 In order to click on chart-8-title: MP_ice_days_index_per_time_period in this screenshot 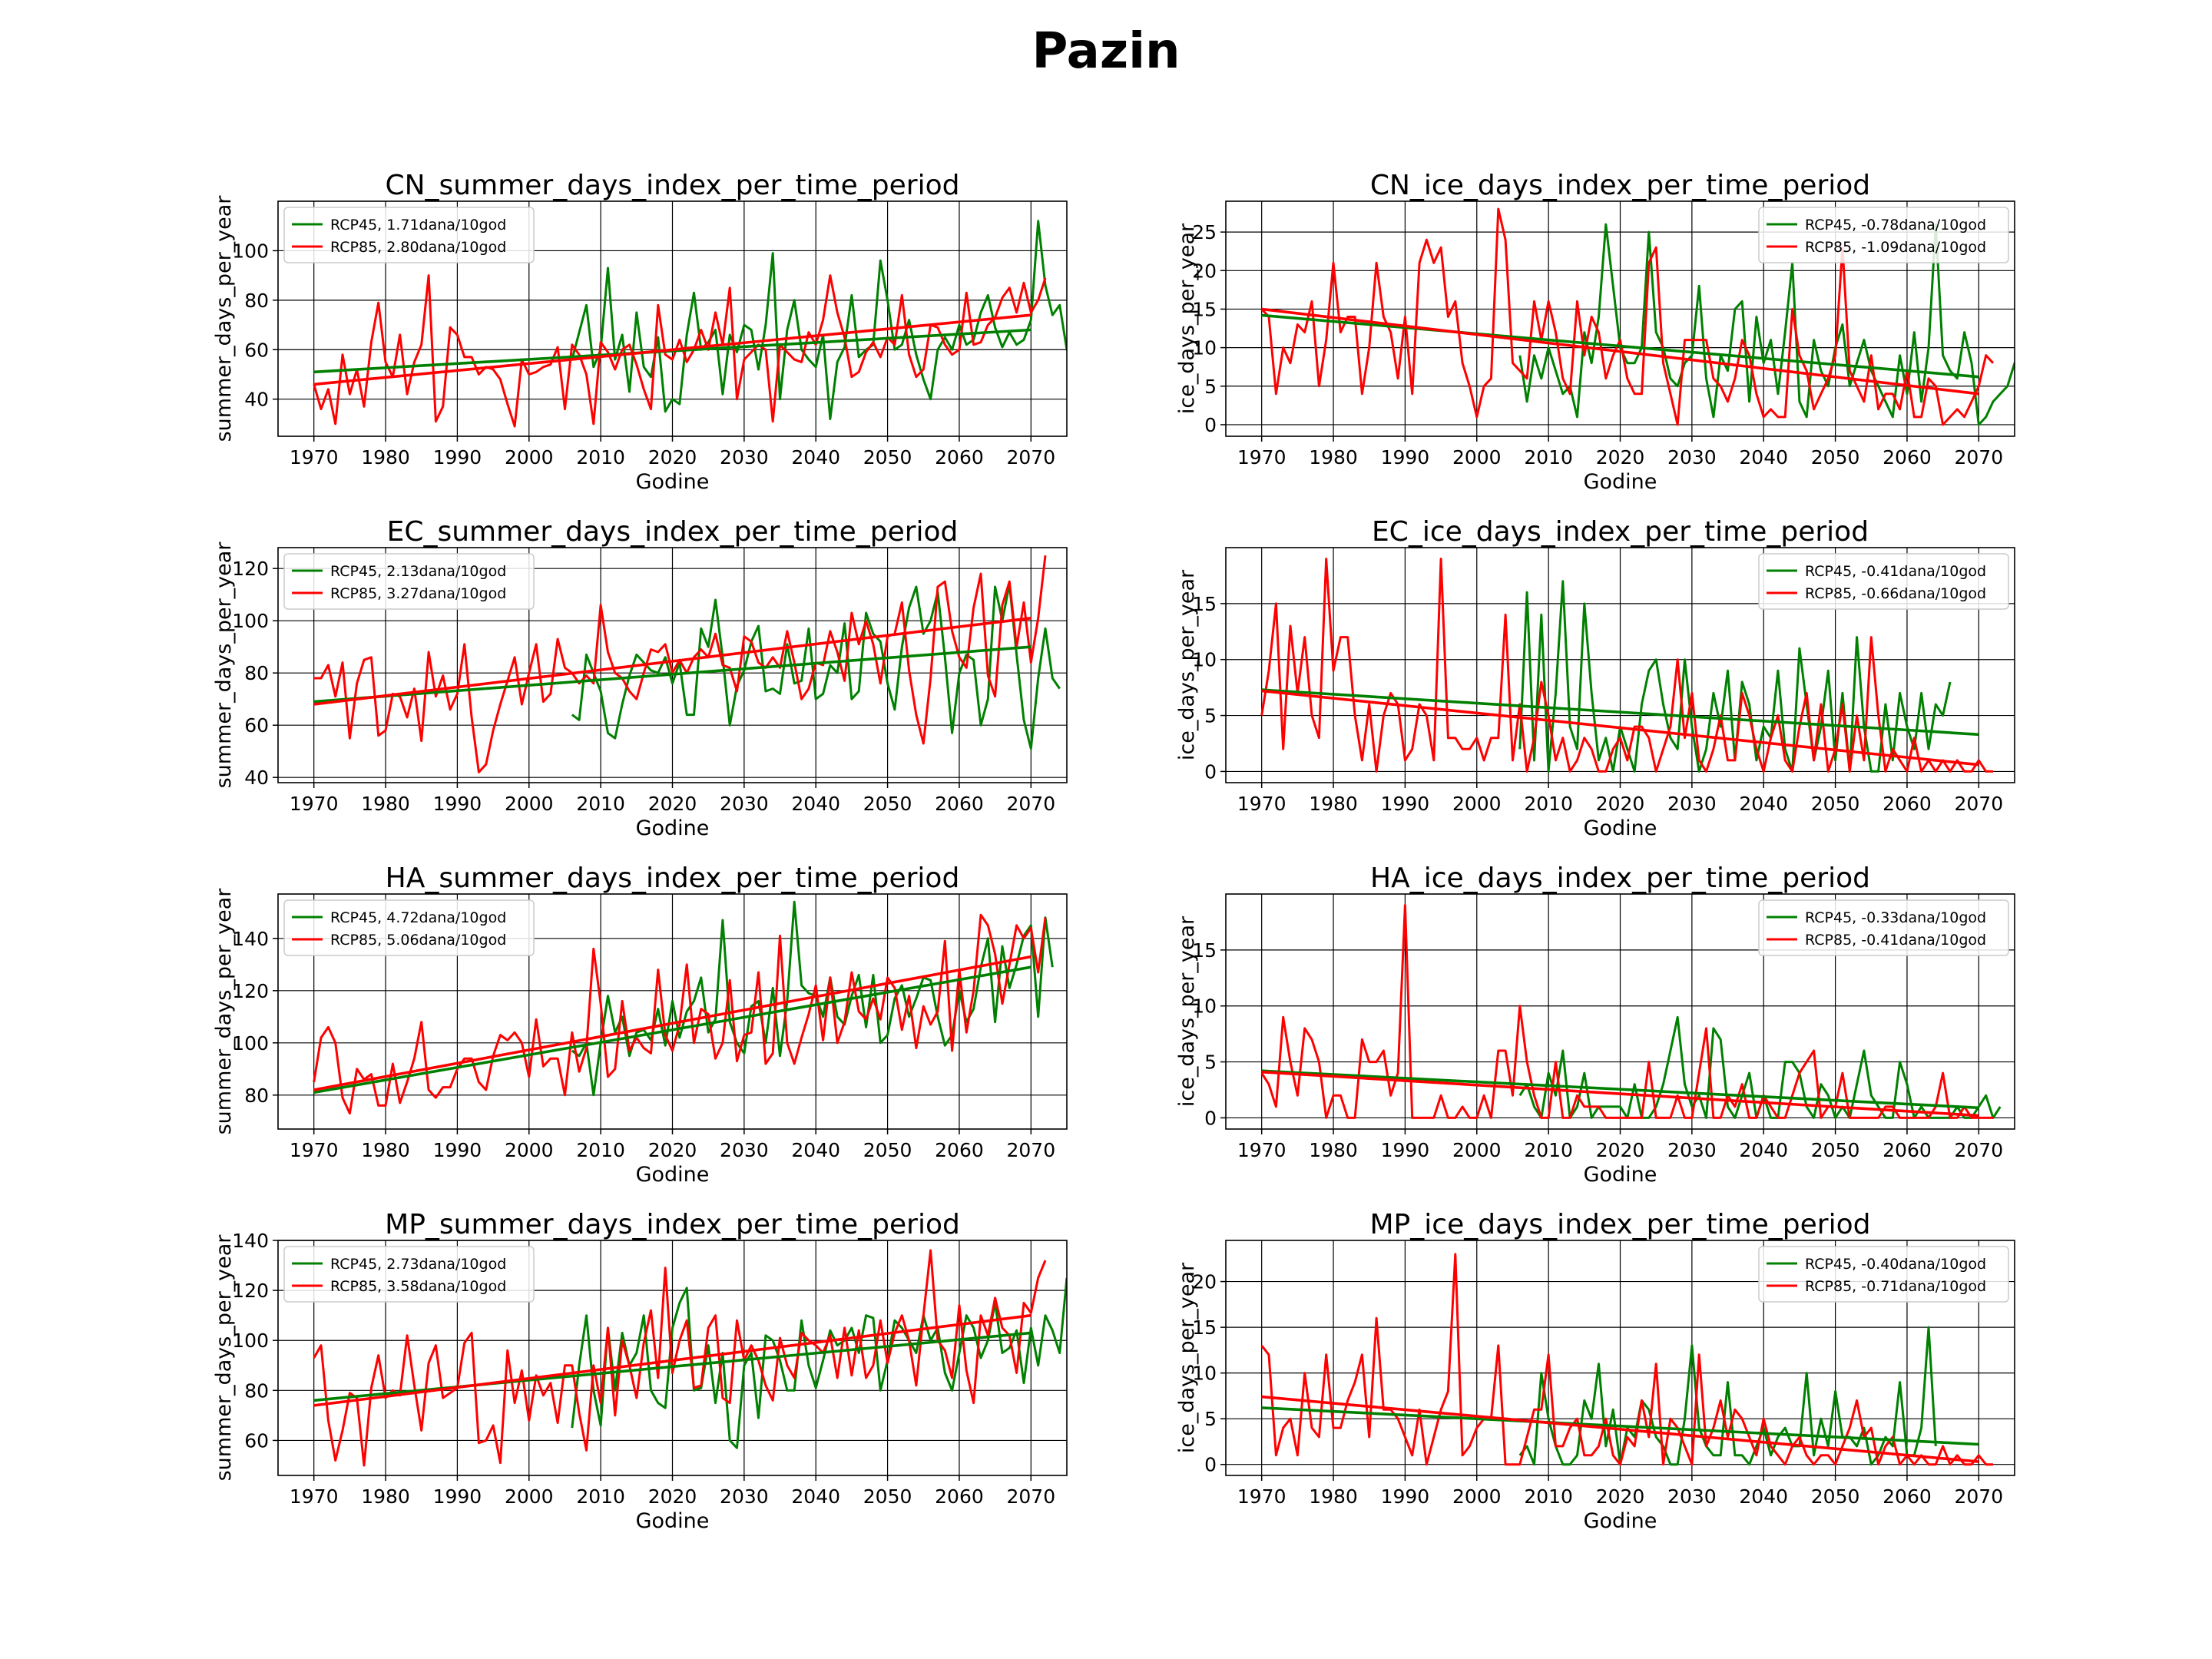, I will do `click(1621, 1224)`.